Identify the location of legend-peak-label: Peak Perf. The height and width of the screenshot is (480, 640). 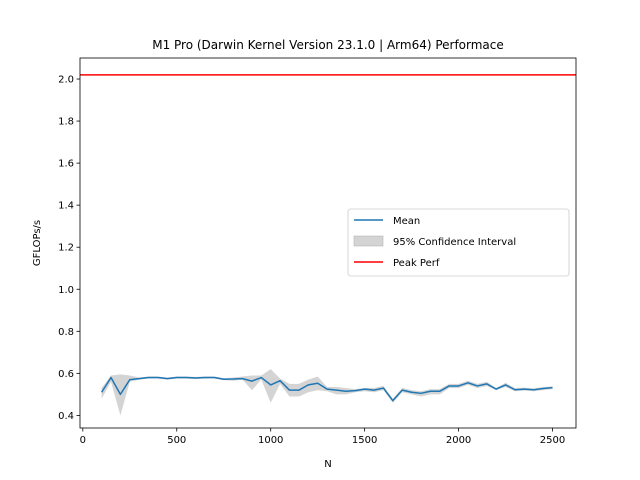
(416, 263).